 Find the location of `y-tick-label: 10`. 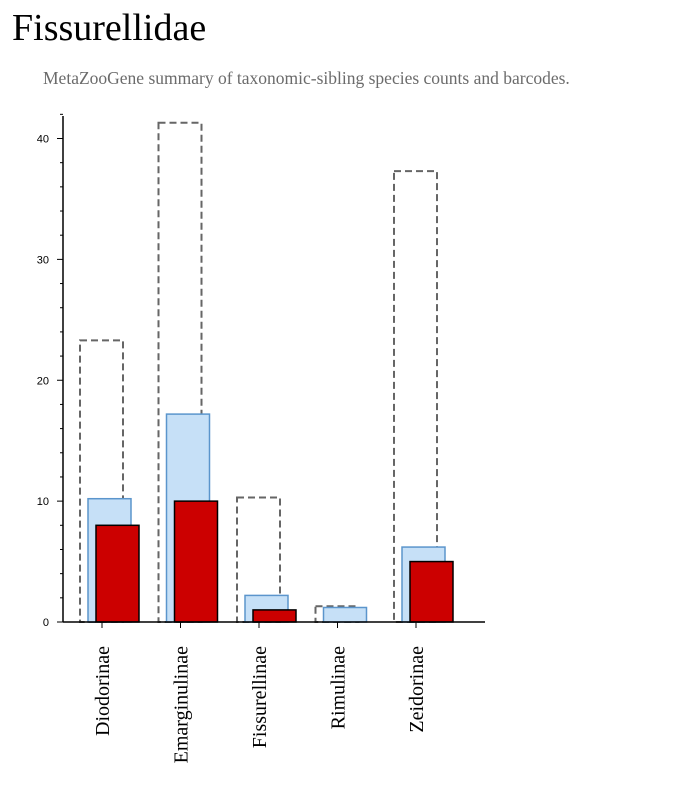

y-tick-label: 10 is located at coordinates (43, 502).